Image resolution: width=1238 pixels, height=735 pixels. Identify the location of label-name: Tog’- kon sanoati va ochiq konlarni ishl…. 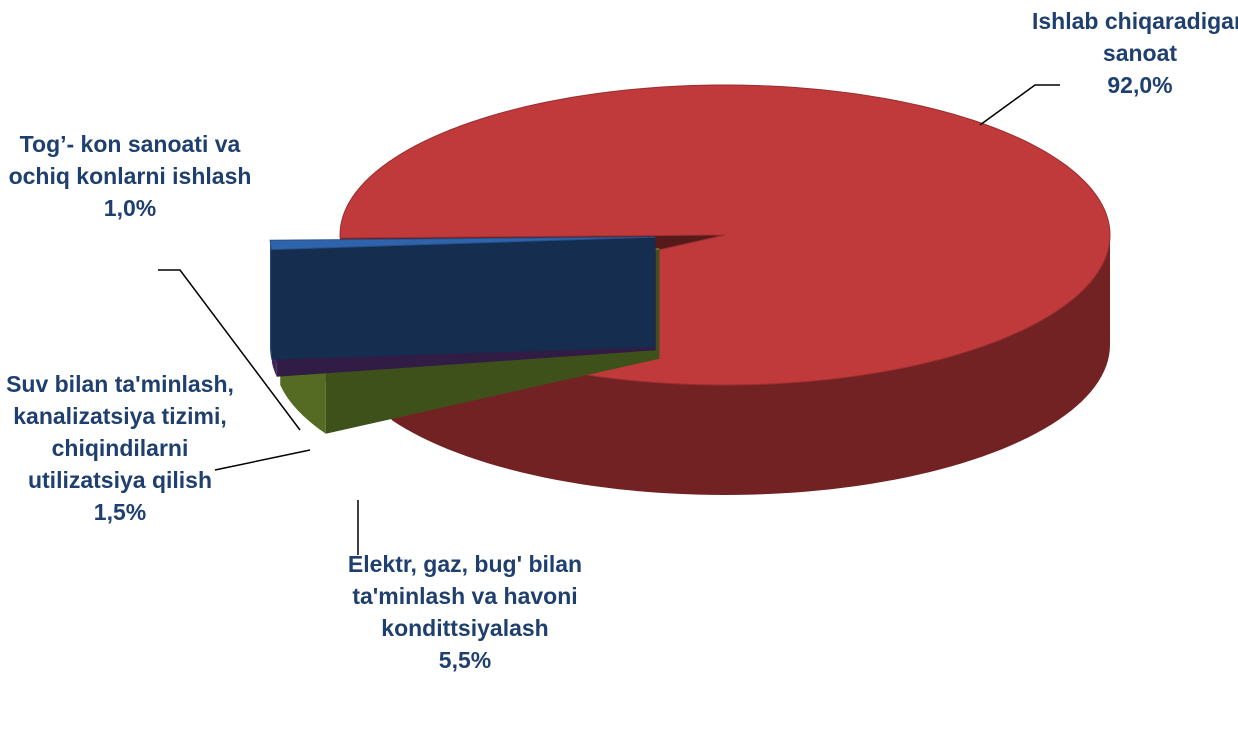
(130, 160).